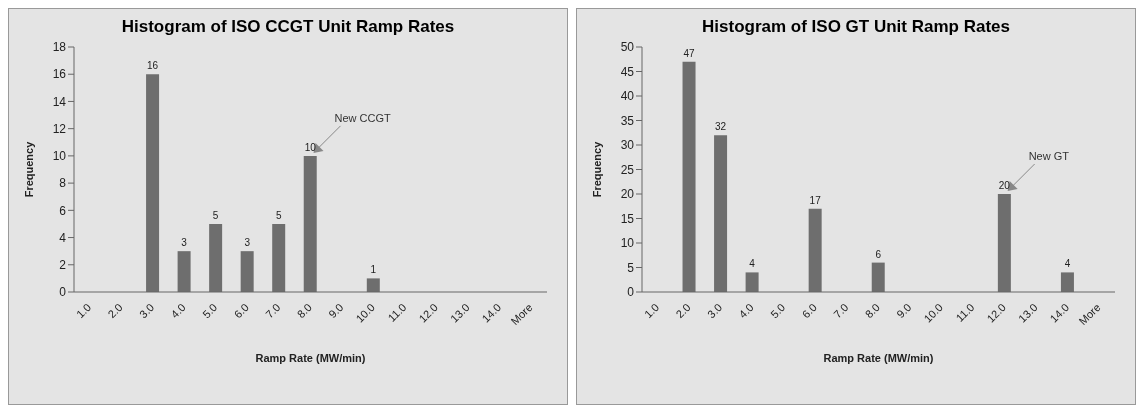  I want to click on y-tick-label: 20, so click(627, 194).